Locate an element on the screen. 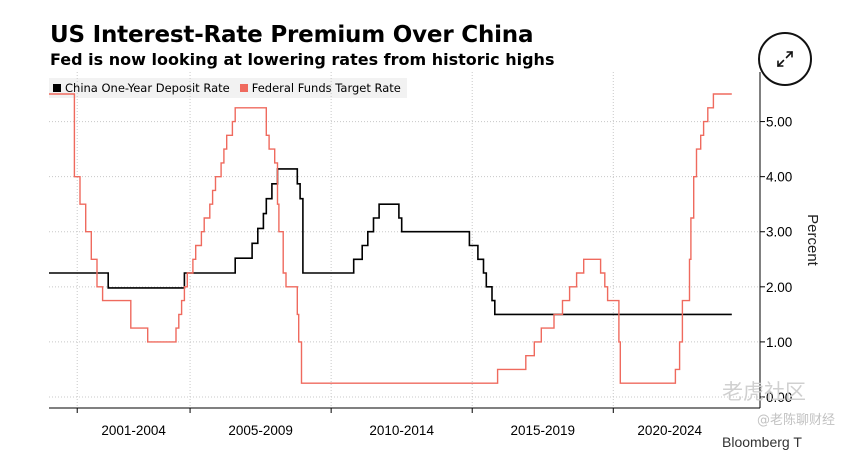 The image size is (861, 450). x-tick-label: 2010-2014 is located at coordinates (401, 430).